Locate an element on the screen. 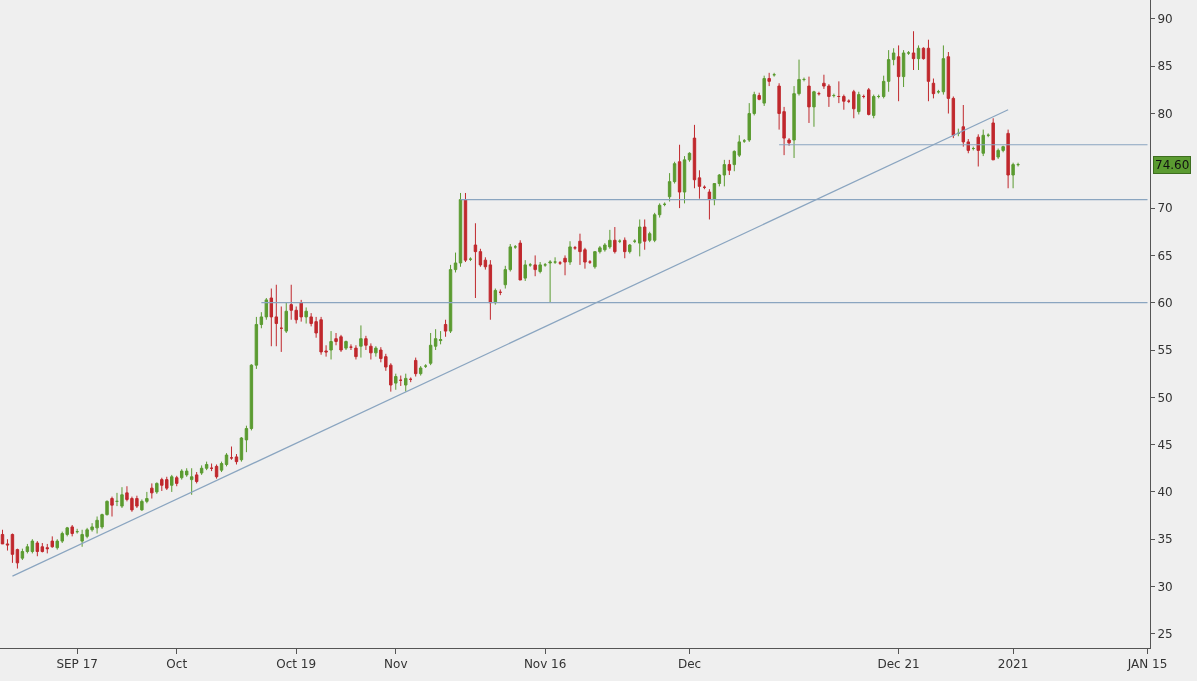 The height and width of the screenshot is (681, 1197). x-tick-label: Nov 16 is located at coordinates (545, 664).